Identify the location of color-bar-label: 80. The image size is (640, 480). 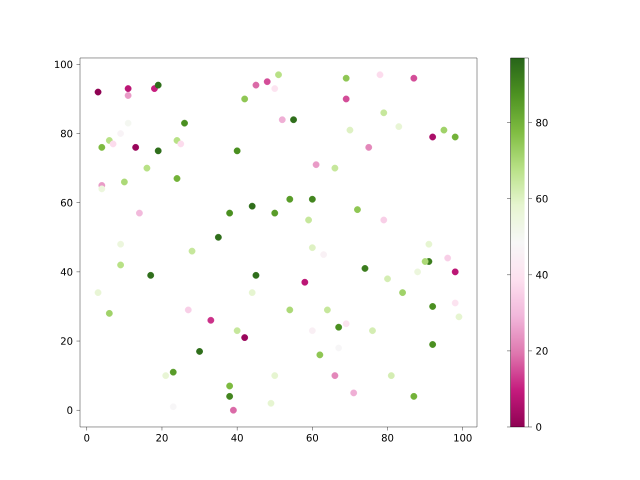
(542, 122).